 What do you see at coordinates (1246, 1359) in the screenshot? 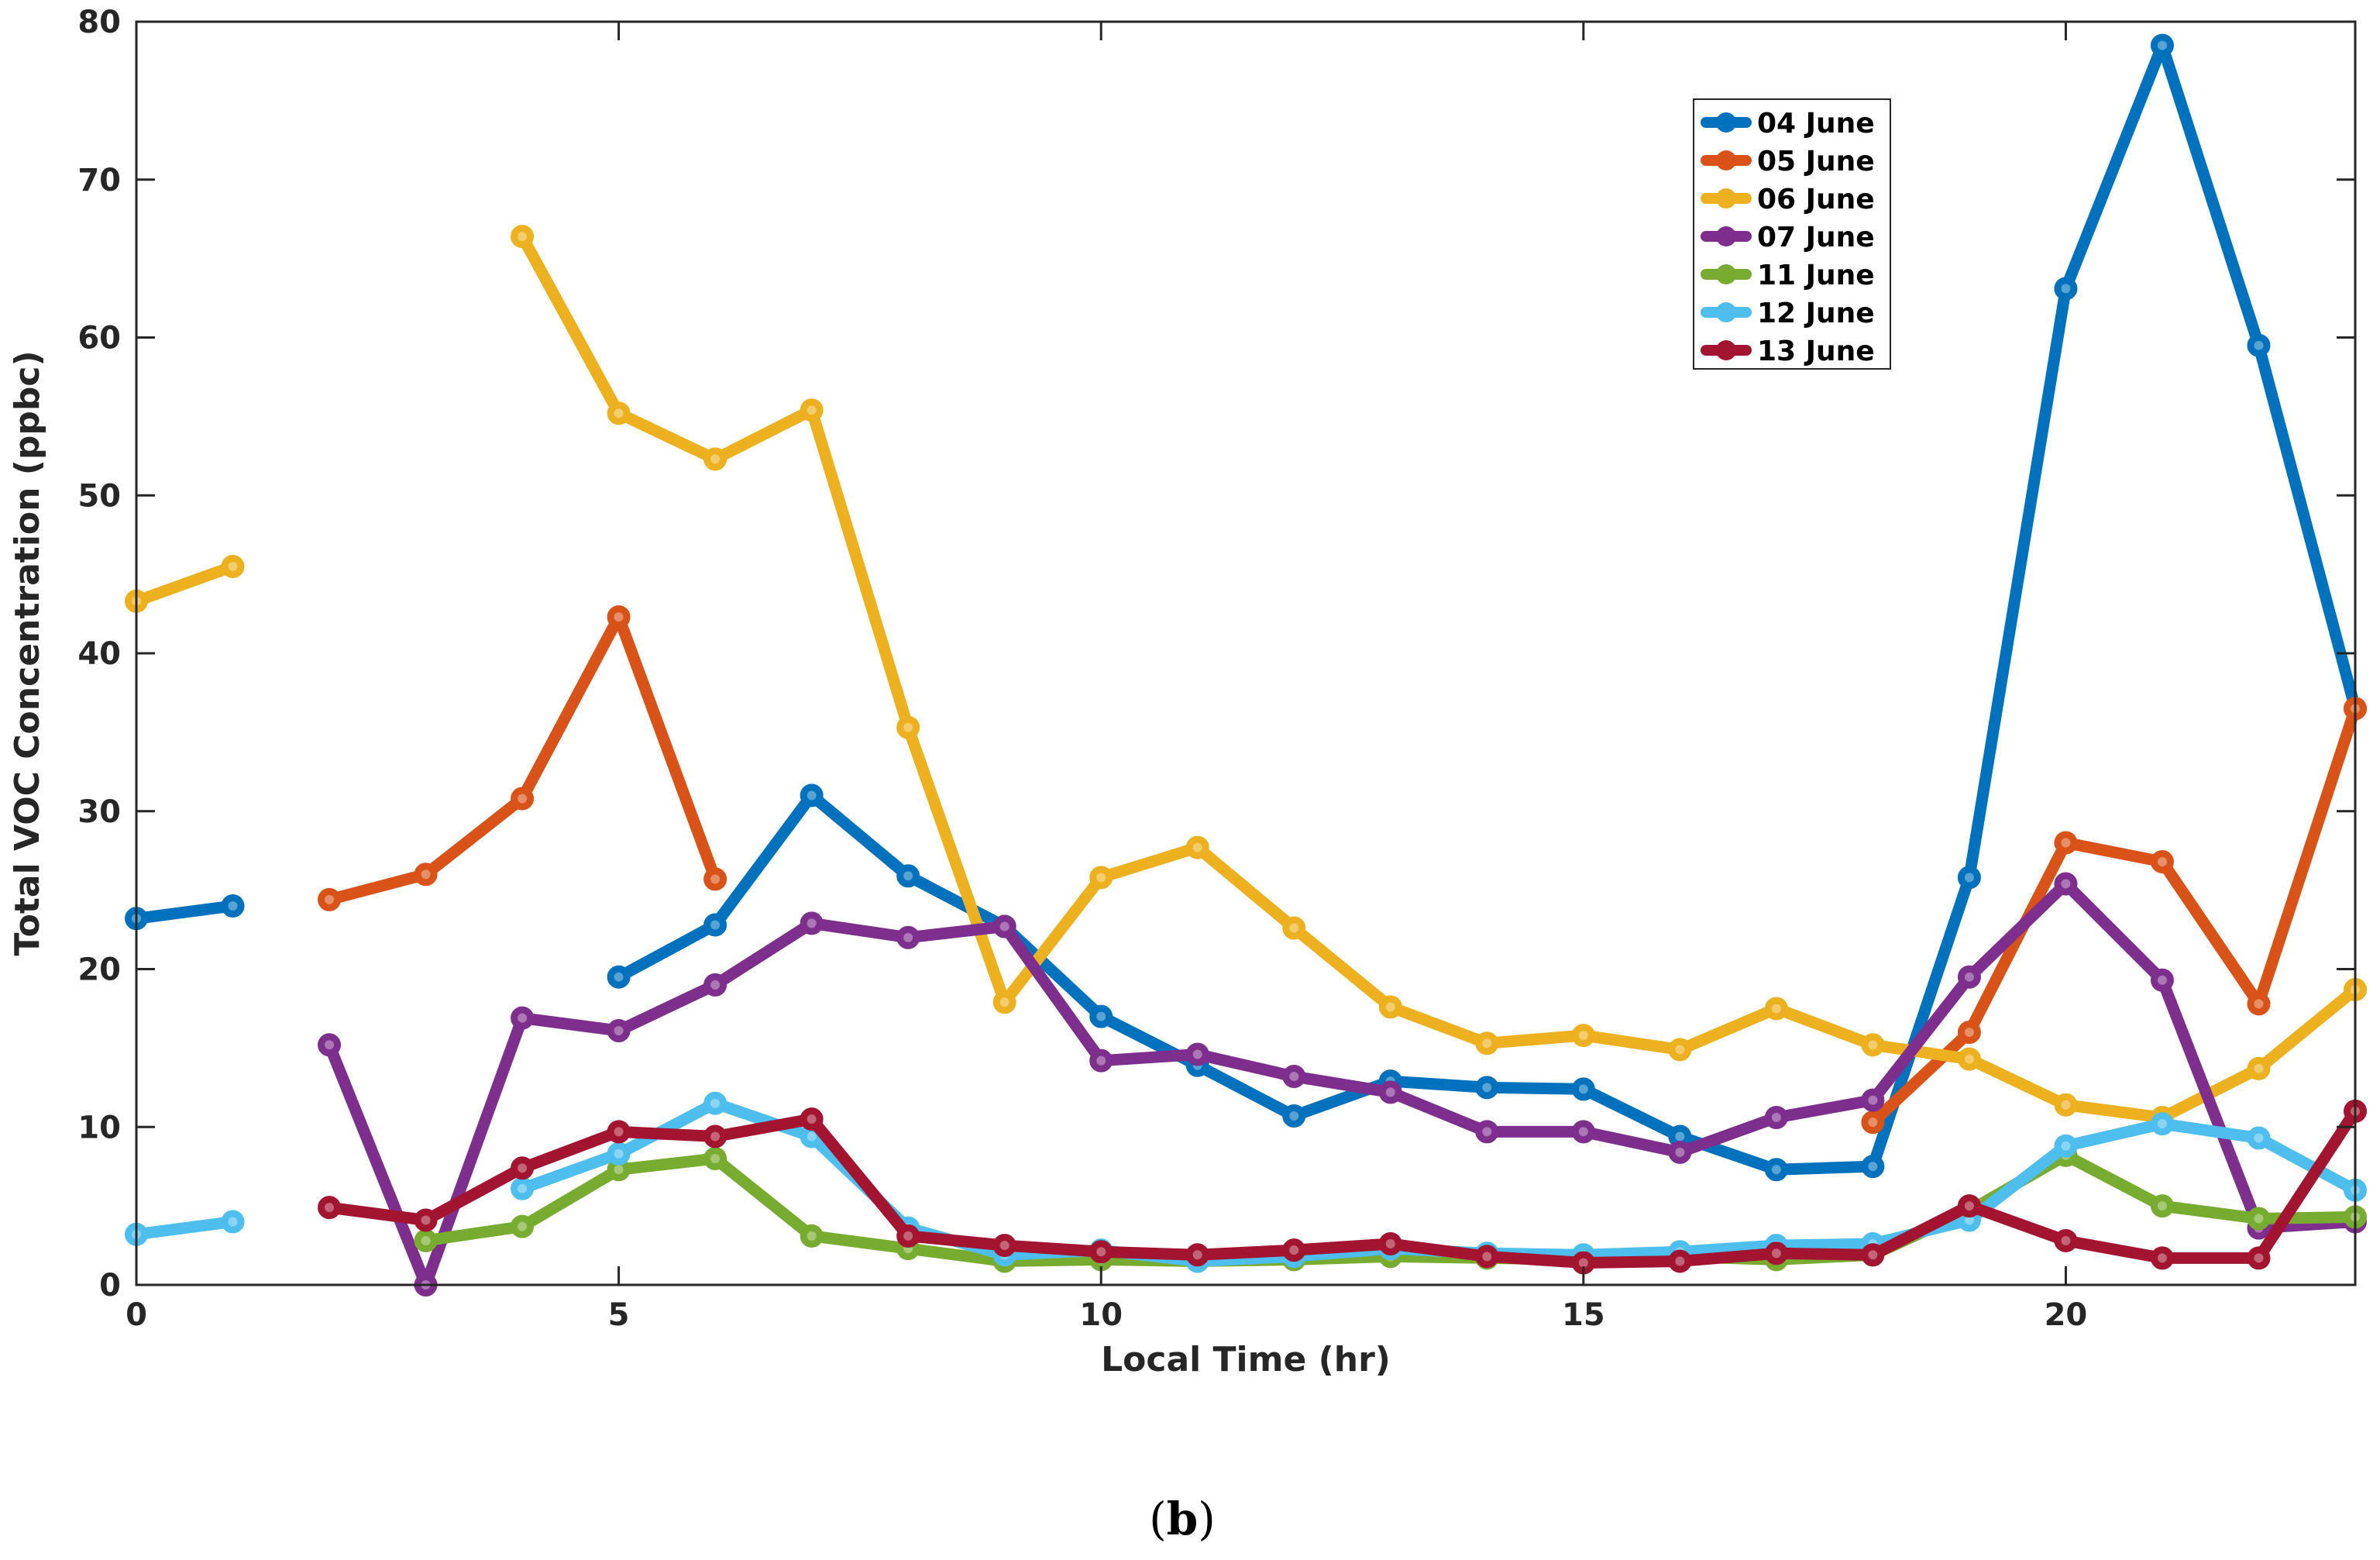
I see `x-axis-title: Local Time (hr)` at bounding box center [1246, 1359].